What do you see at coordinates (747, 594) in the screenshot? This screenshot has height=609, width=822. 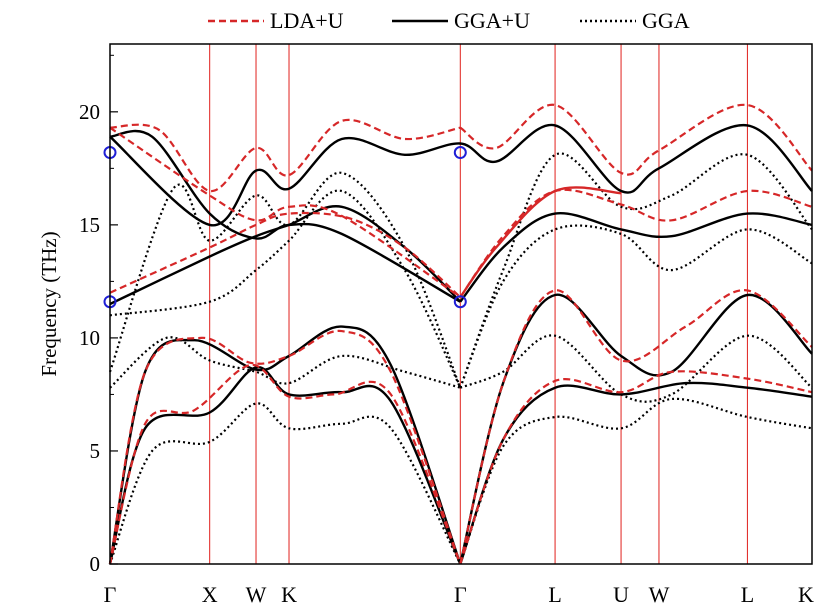 I see `x-label-8: L` at bounding box center [747, 594].